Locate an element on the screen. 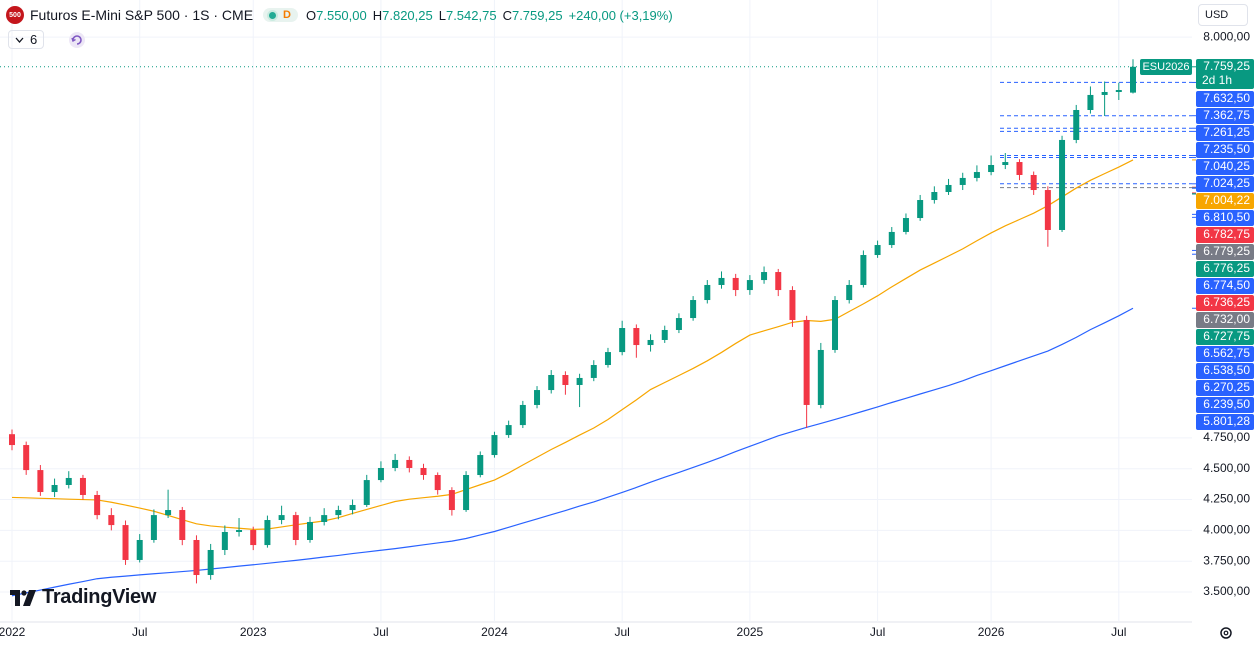 The height and width of the screenshot is (646, 1258). symbol-badge: 500 is located at coordinates (15, 15).